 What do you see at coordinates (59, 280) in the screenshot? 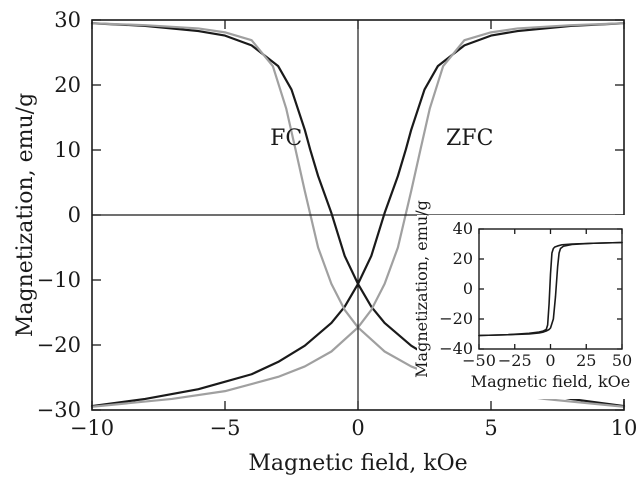
I see `y-tick-label: −10` at bounding box center [59, 280].